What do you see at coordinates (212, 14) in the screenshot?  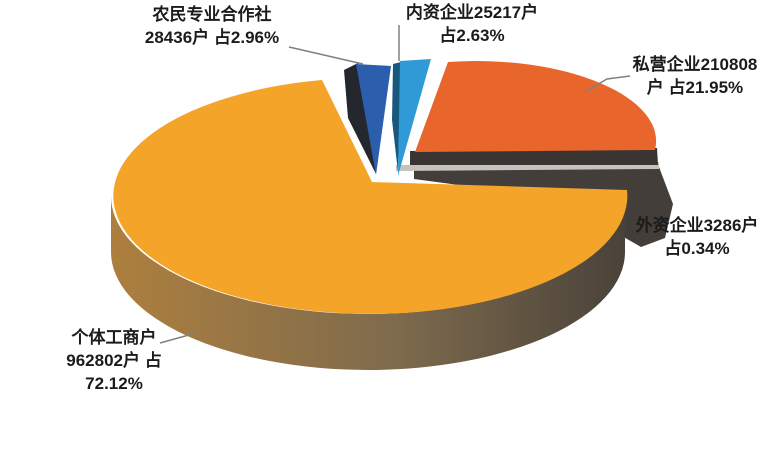 I see `callout-nongmin-line1: 农民专业合作社` at bounding box center [212, 14].